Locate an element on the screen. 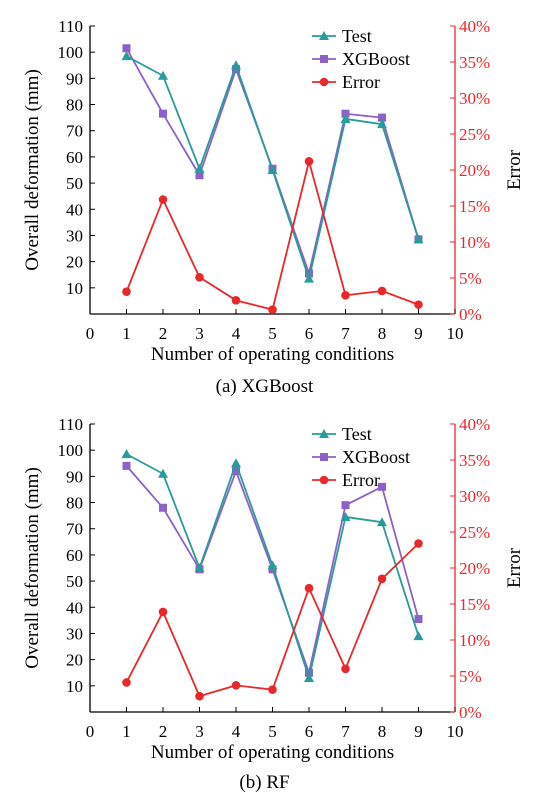 The width and height of the screenshot is (553, 797). series-line-error is located at coordinates (272, 235).